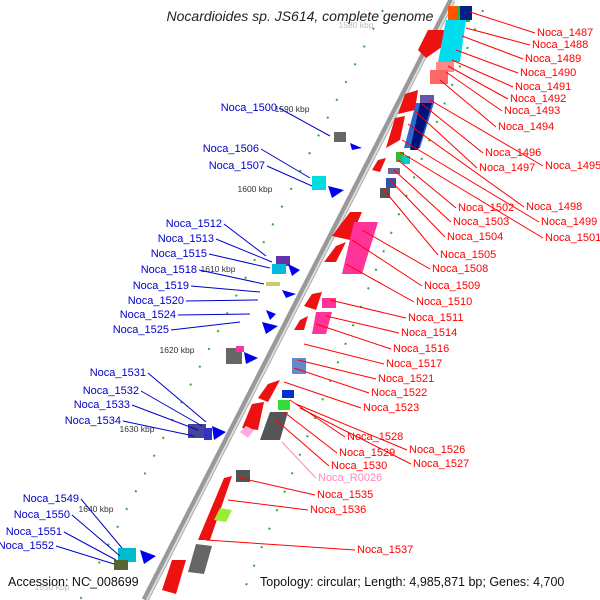 This screenshot has height=600, width=600. What do you see at coordinates (468, 255) in the screenshot?
I see `gene-label-right: Noca_1505` at bounding box center [468, 255].